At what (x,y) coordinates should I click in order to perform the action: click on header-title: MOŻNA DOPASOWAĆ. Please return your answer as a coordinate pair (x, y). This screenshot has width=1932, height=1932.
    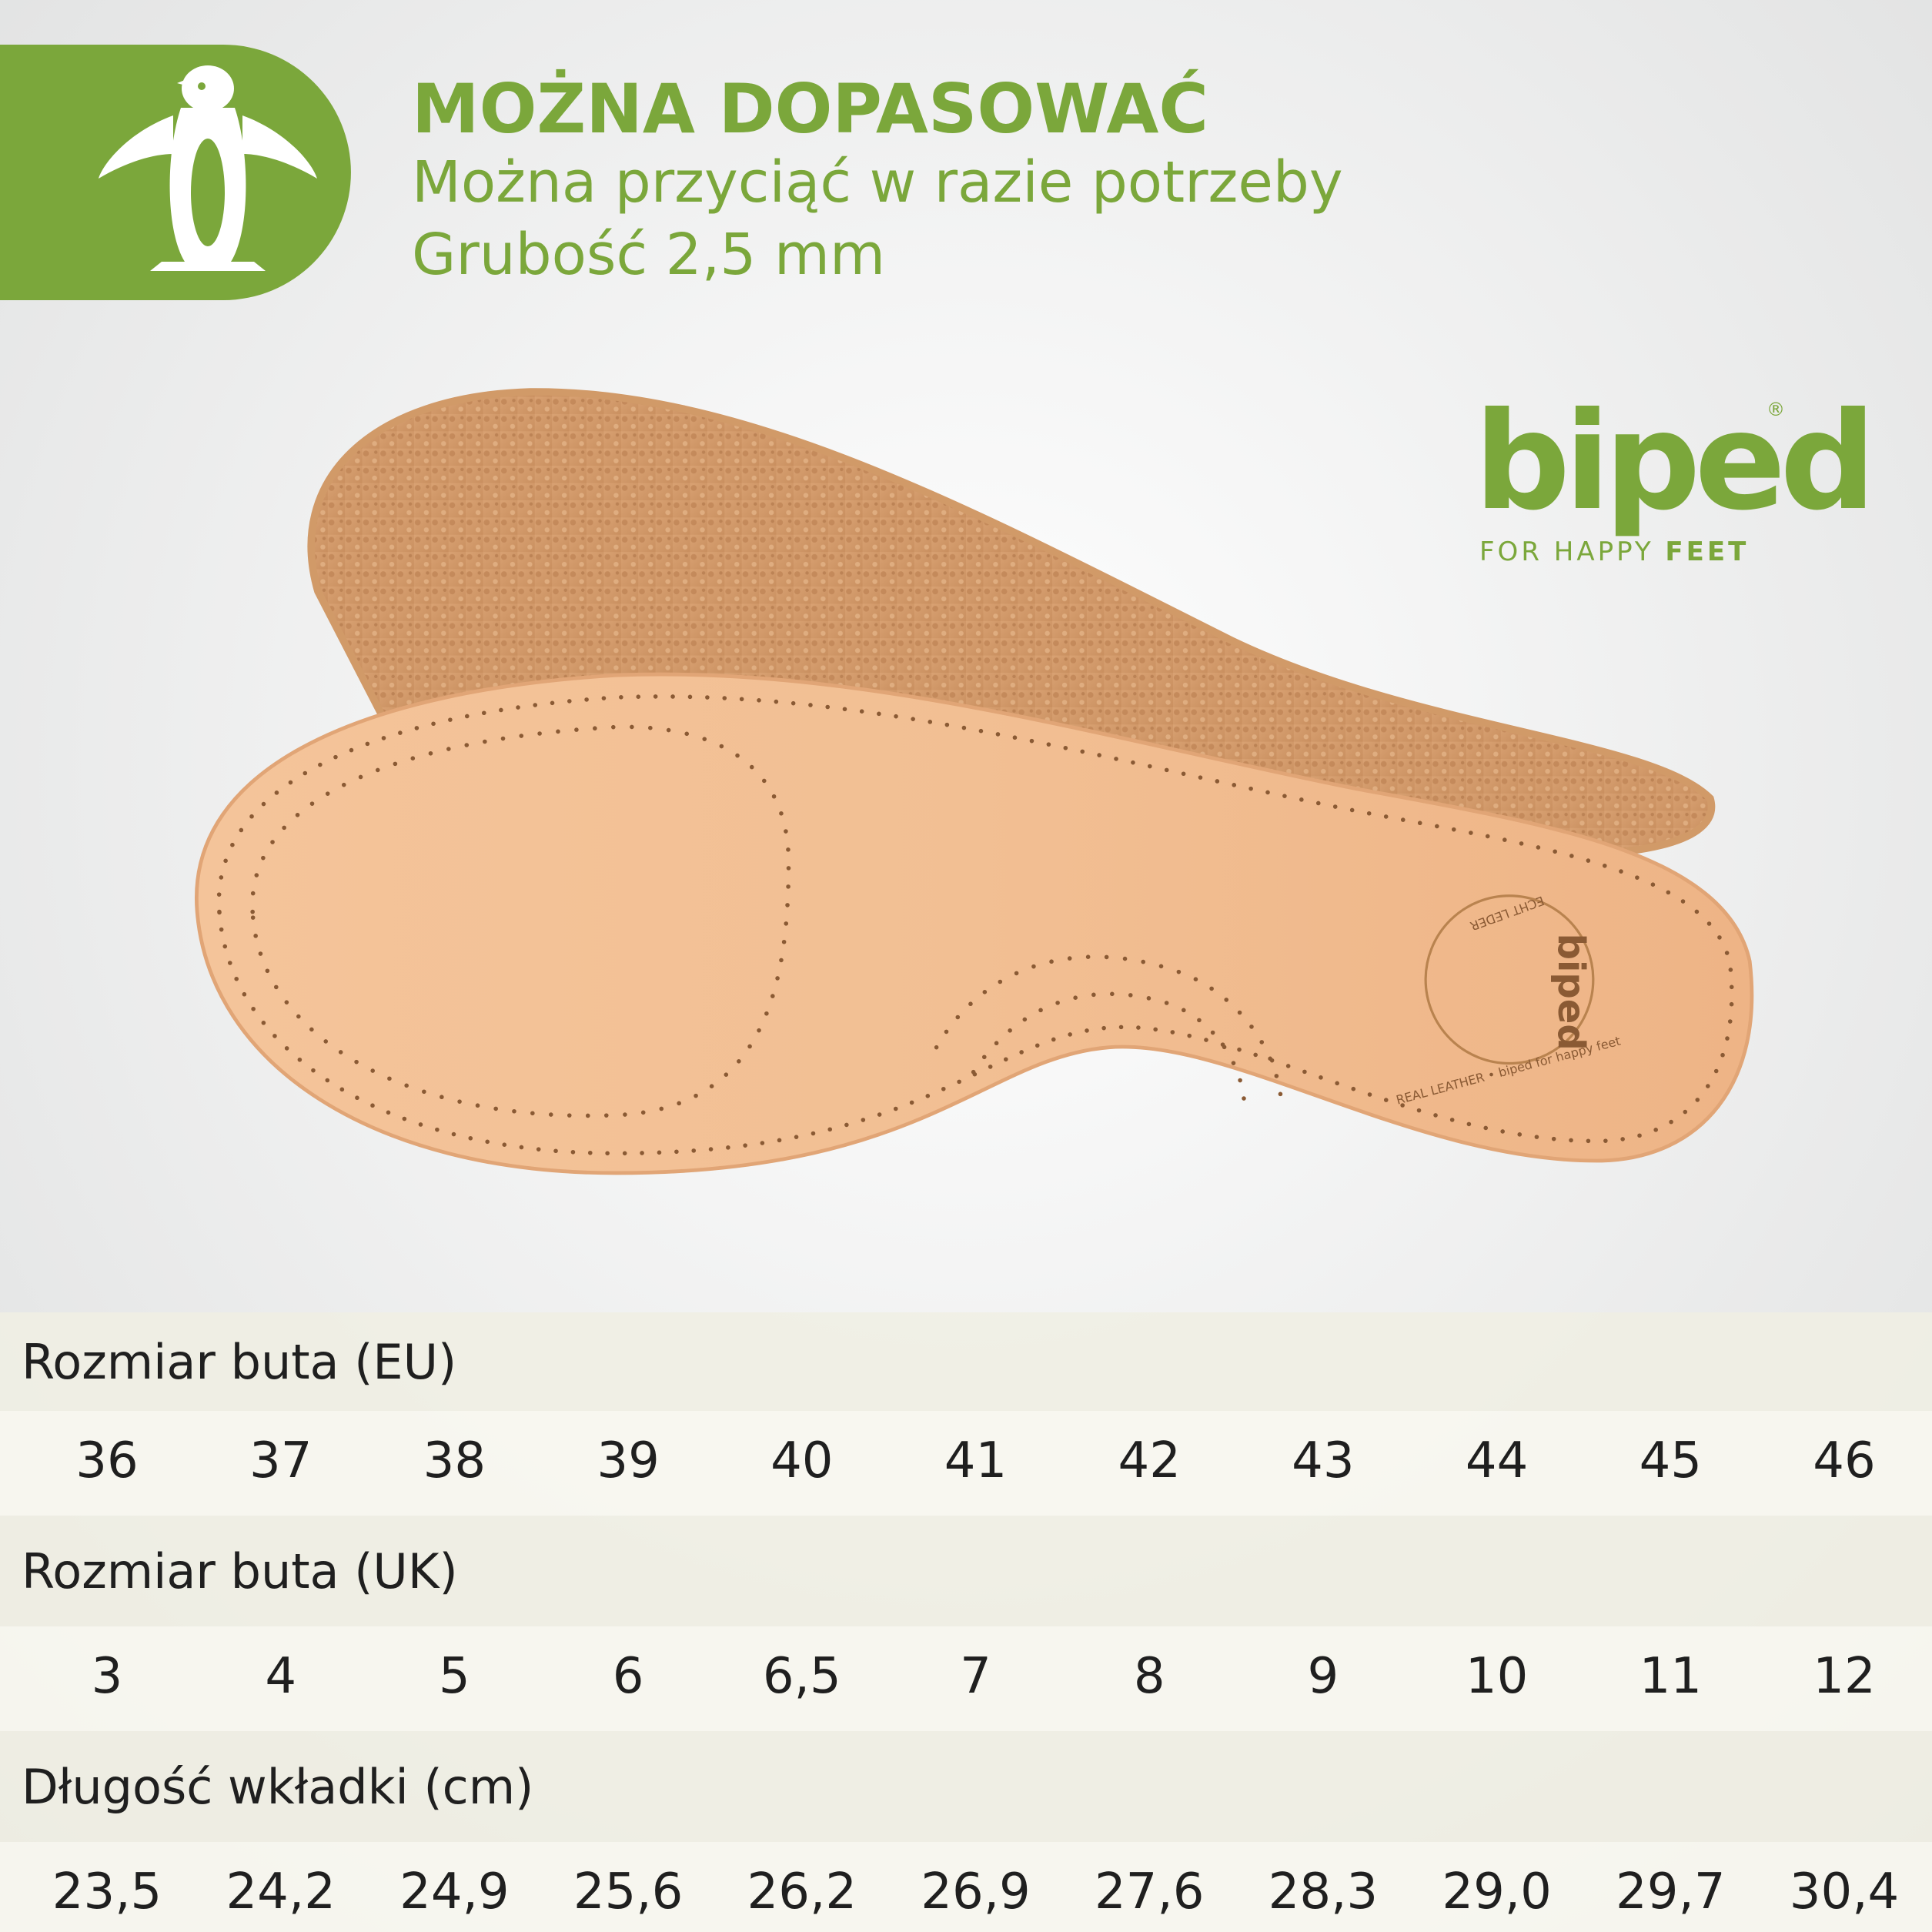
    Looking at the image, I should click on (810, 109).